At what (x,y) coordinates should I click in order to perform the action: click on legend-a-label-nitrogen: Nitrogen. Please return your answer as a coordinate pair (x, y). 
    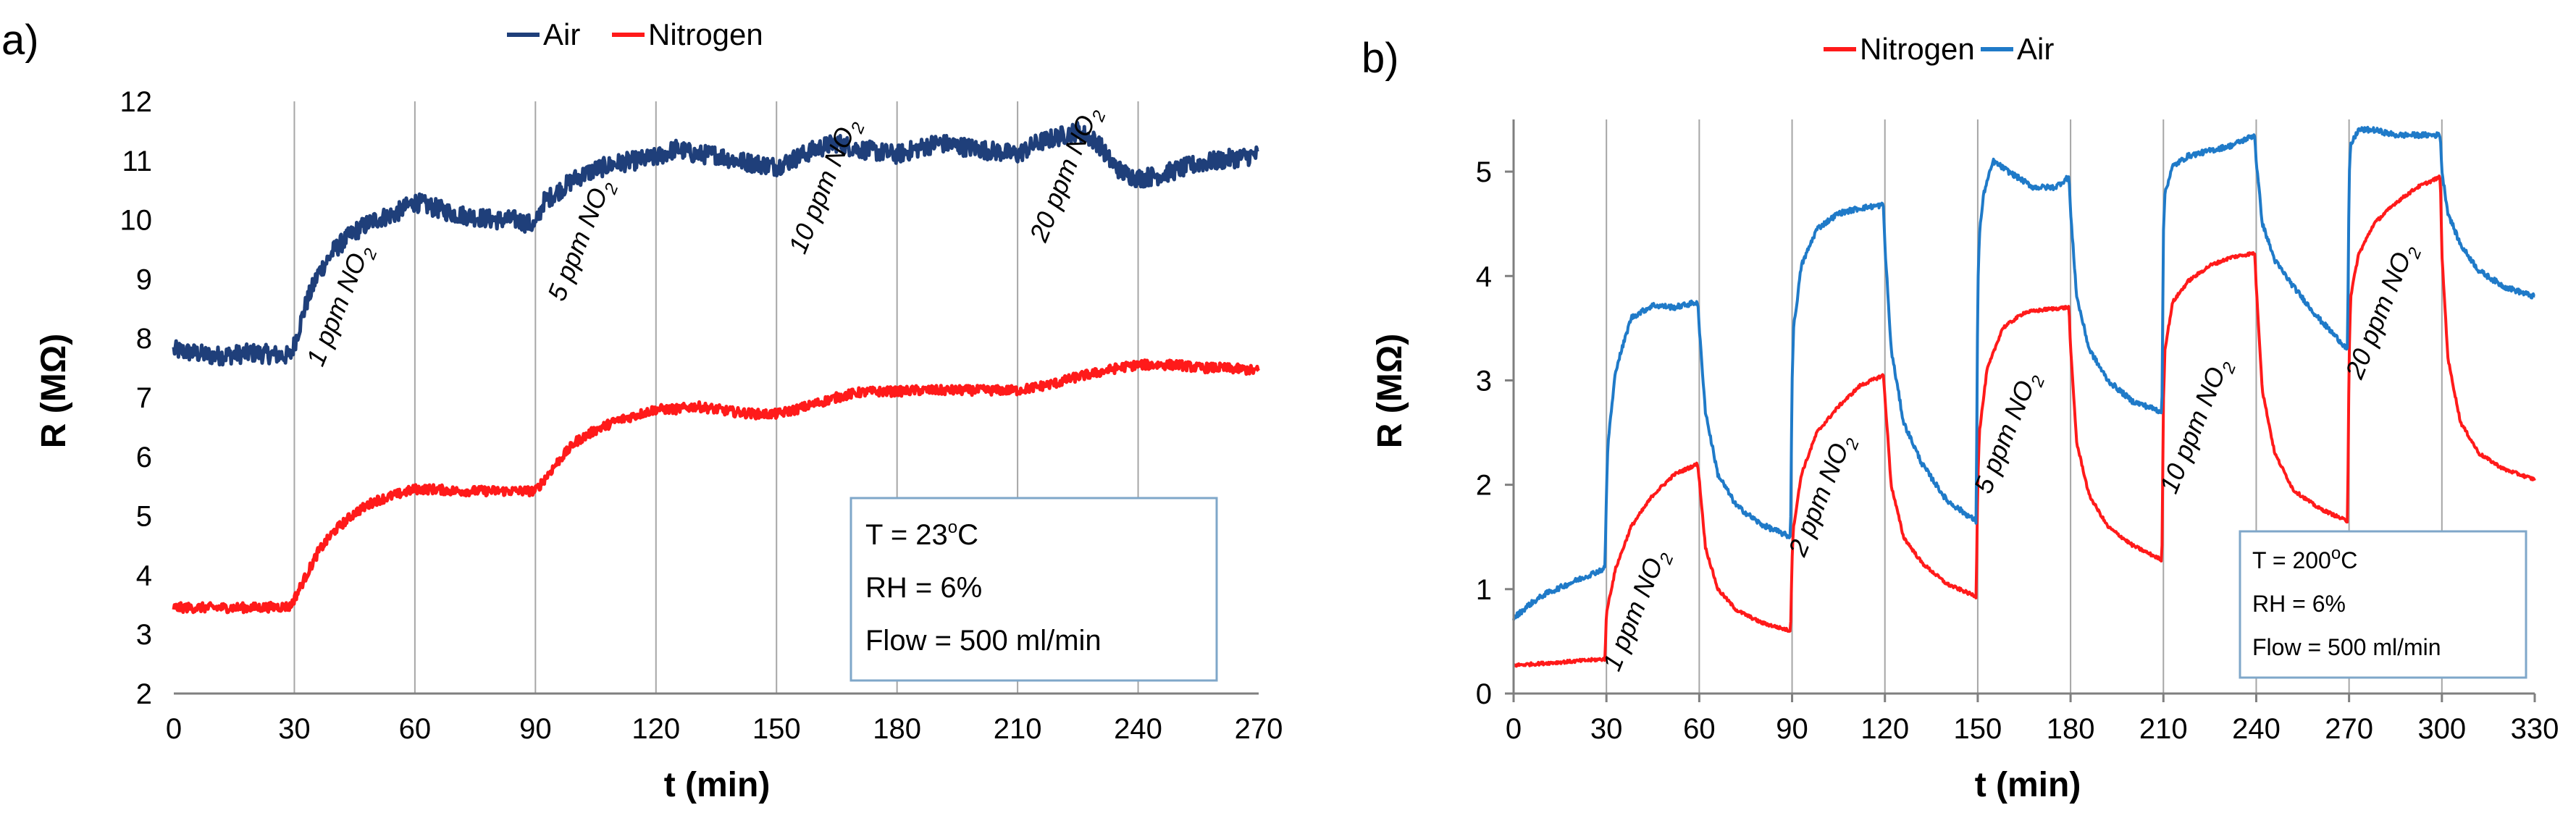
    Looking at the image, I should click on (705, 34).